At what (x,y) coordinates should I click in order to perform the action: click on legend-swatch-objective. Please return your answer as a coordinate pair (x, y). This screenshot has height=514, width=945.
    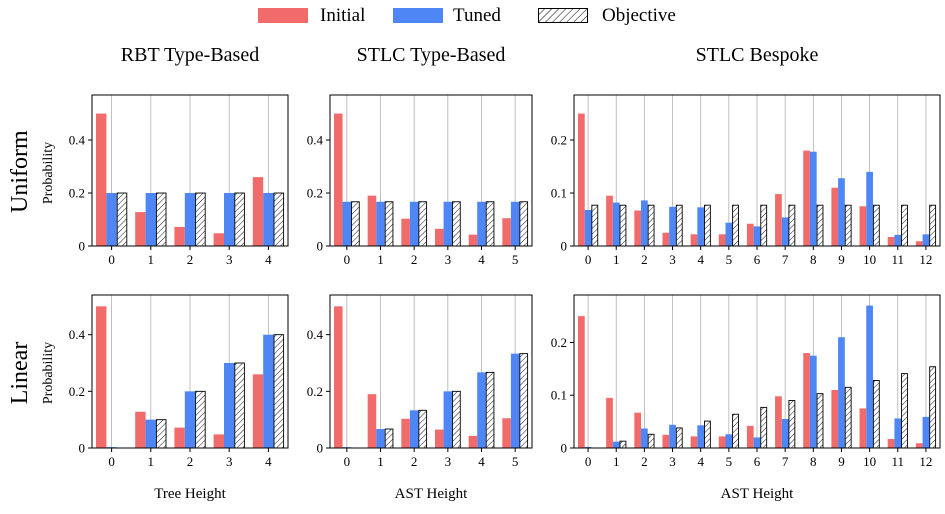
    Looking at the image, I should click on (563, 15).